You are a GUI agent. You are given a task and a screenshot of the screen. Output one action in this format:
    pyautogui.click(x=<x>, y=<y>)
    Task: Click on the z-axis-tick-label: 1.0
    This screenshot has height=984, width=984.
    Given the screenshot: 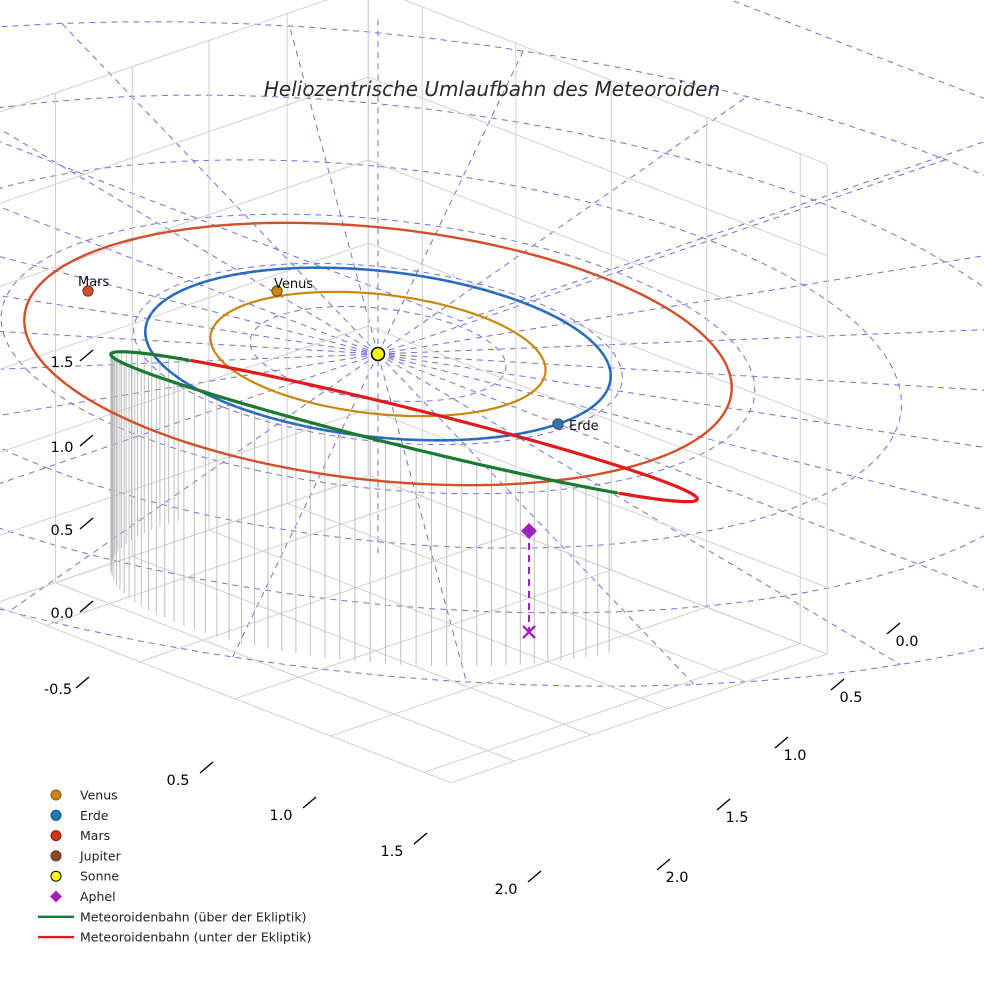 What is the action you would take?
    pyautogui.click(x=61, y=448)
    